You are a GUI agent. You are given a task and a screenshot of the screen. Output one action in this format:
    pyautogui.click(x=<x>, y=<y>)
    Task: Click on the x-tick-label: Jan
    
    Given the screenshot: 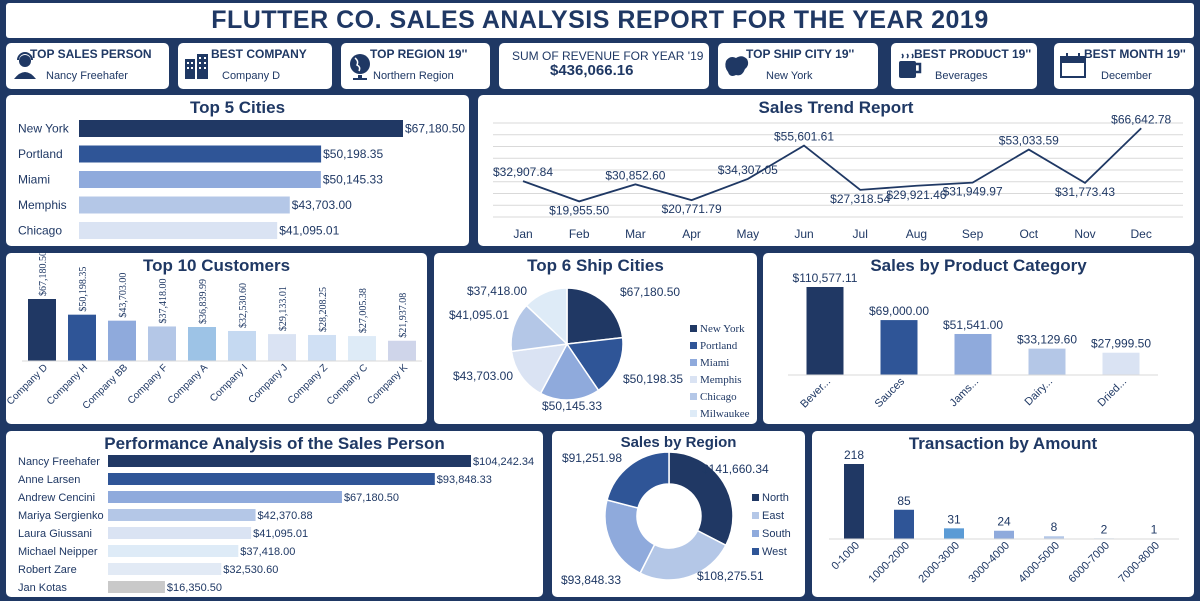 What is the action you would take?
    pyautogui.click(x=522, y=234)
    